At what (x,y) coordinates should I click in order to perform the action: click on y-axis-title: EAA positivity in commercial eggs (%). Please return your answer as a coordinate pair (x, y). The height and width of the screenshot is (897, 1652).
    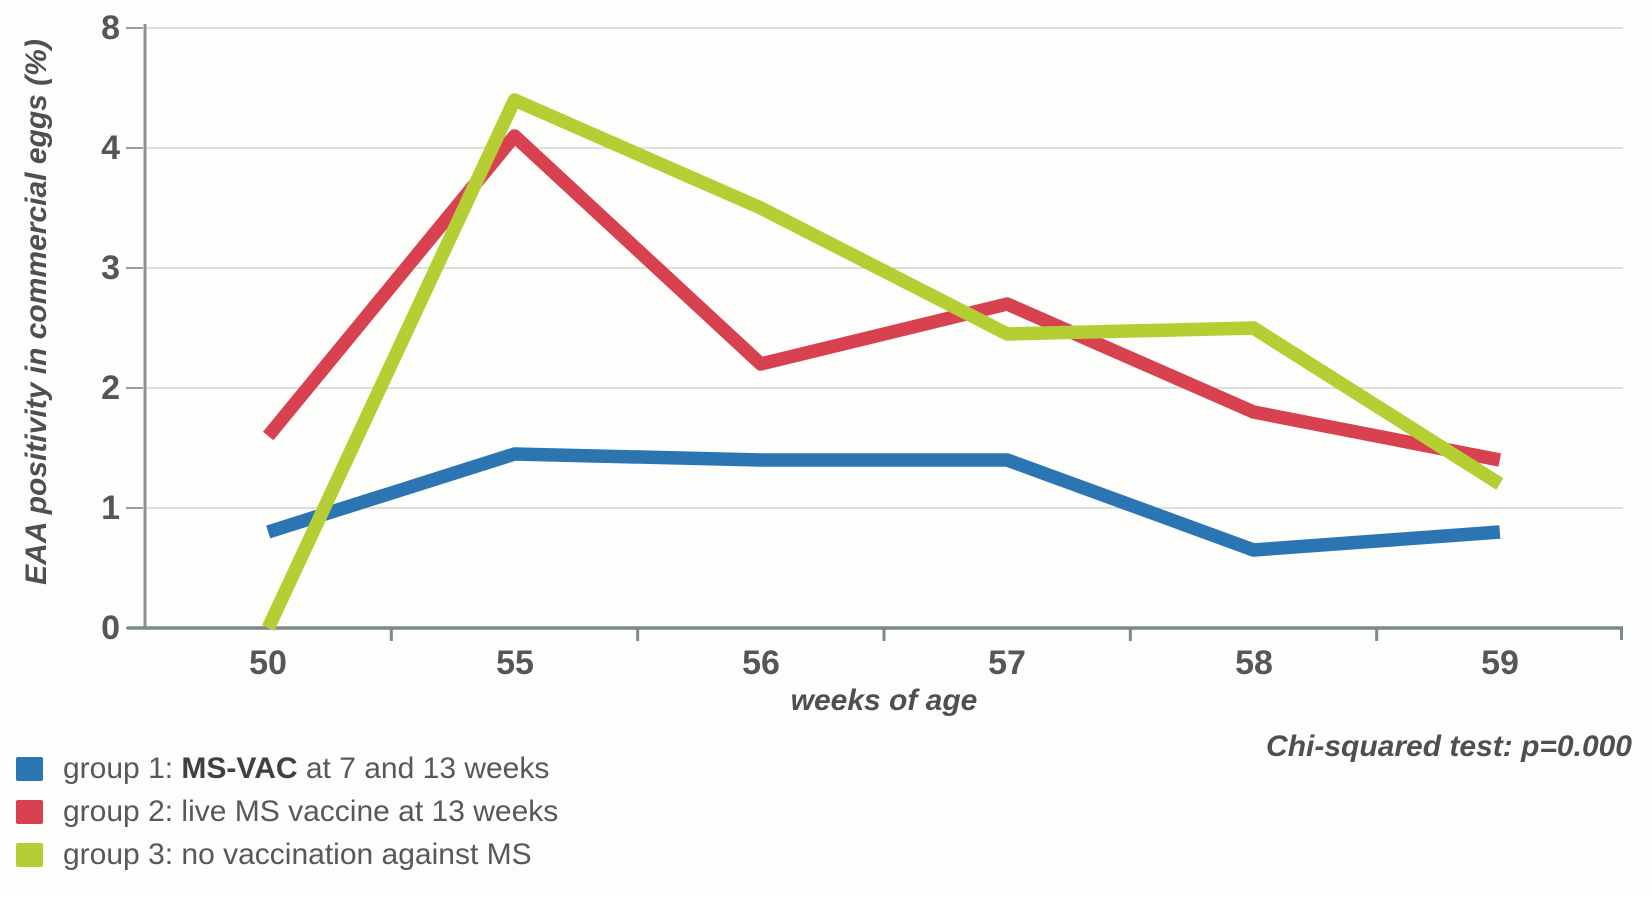
    Looking at the image, I should click on (36, 312).